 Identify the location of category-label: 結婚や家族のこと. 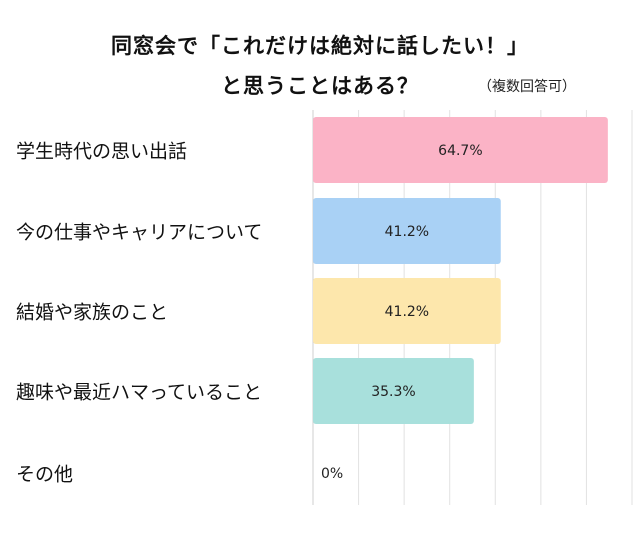
(92, 312).